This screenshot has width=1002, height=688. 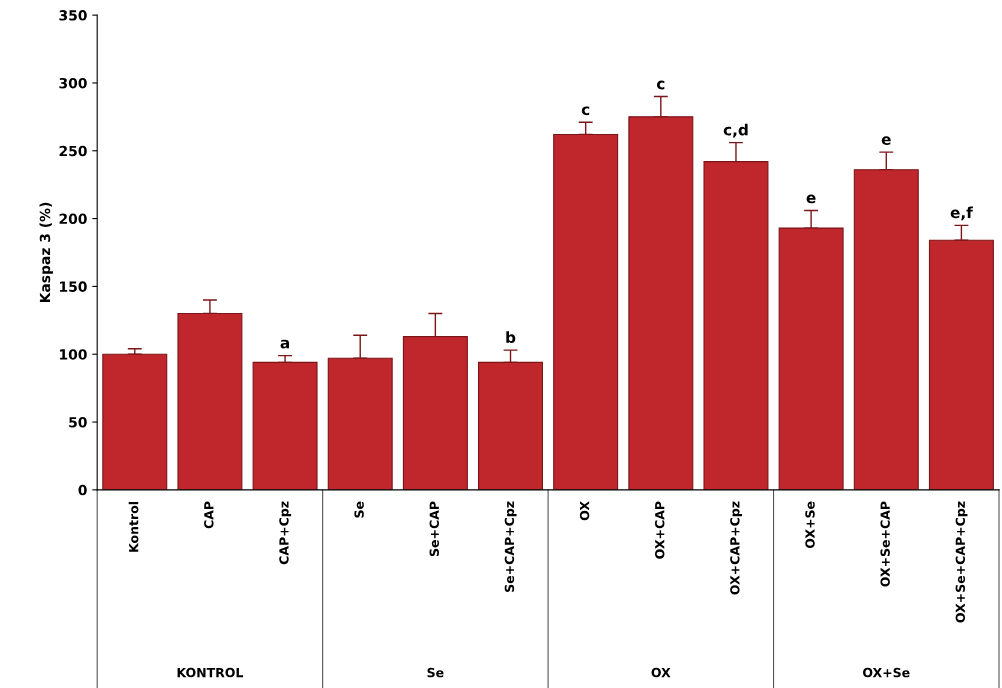 What do you see at coordinates (736, 548) in the screenshot?
I see `x-tick-label: OX+CAP+Cpz` at bounding box center [736, 548].